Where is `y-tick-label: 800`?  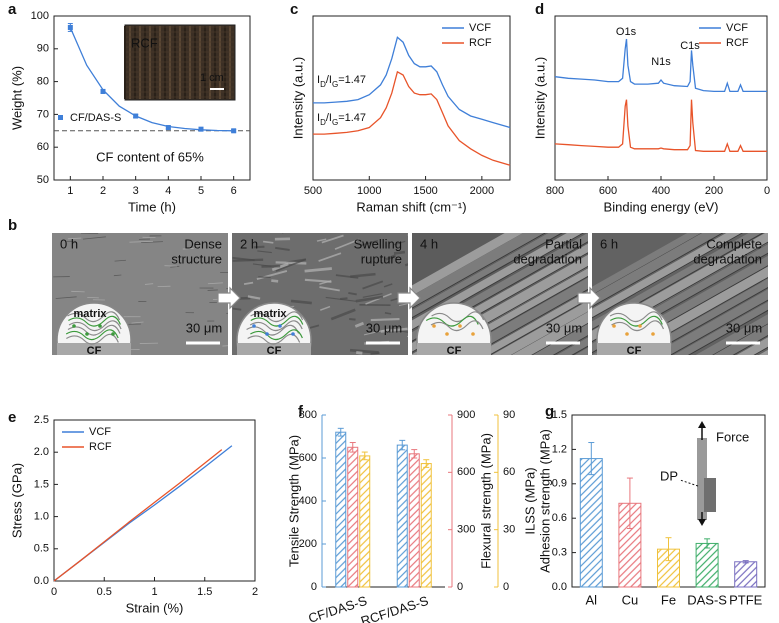 y-tick-label: 800 is located at coordinates (308, 415).